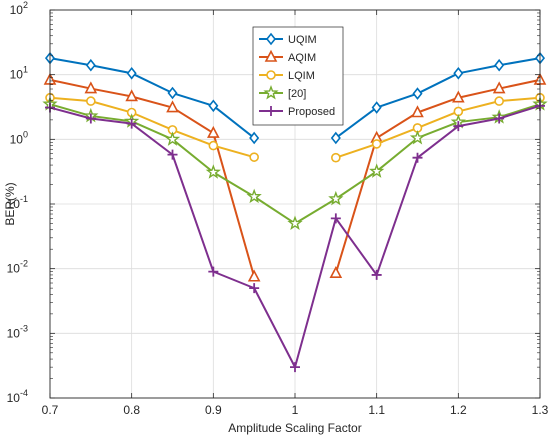 Image resolution: width=550 pixels, height=442 pixels. What do you see at coordinates (25, 70) in the screenshot?
I see `y-tick-exponent: 1` at bounding box center [25, 70].